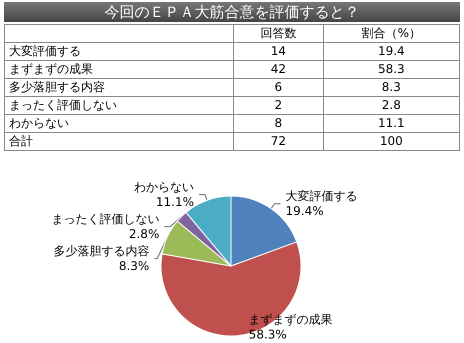 The width and height of the screenshot is (464, 343). What do you see at coordinates (391, 105) in the screenshot?
I see `data-label: 2.8` at bounding box center [391, 105].